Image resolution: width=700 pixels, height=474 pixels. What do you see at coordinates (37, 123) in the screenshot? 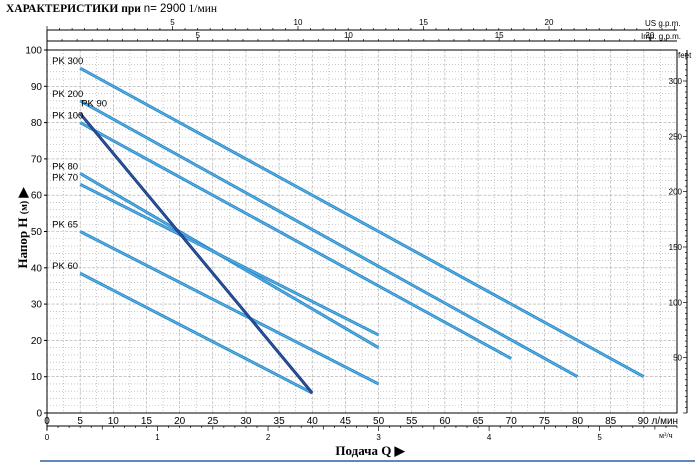
I see `y-tick-label: 80` at bounding box center [37, 123].